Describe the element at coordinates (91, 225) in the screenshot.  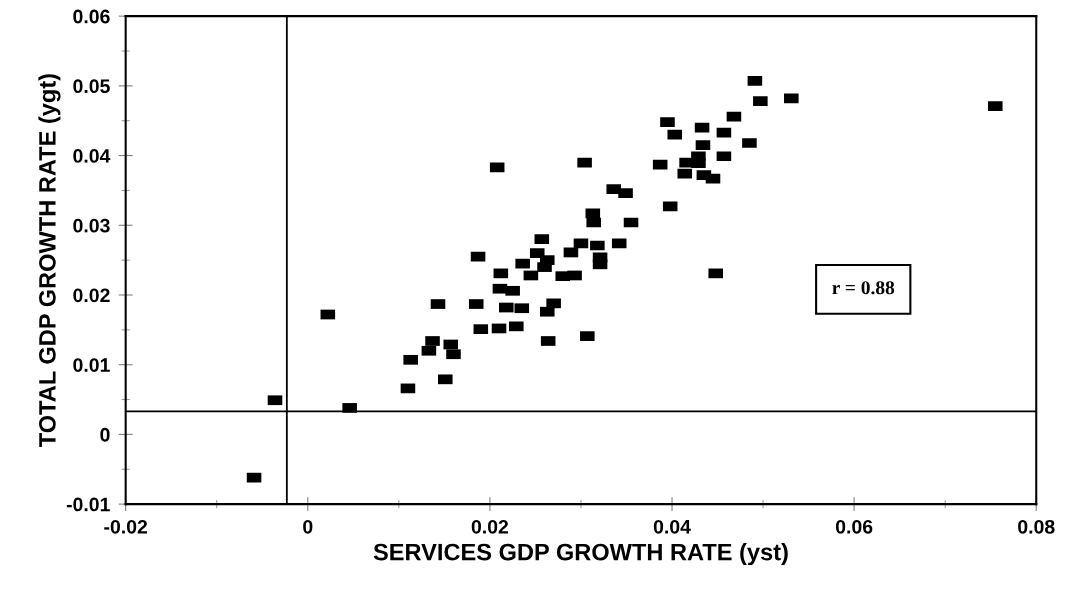
I see `y-tick-label: 0.03` at that location.